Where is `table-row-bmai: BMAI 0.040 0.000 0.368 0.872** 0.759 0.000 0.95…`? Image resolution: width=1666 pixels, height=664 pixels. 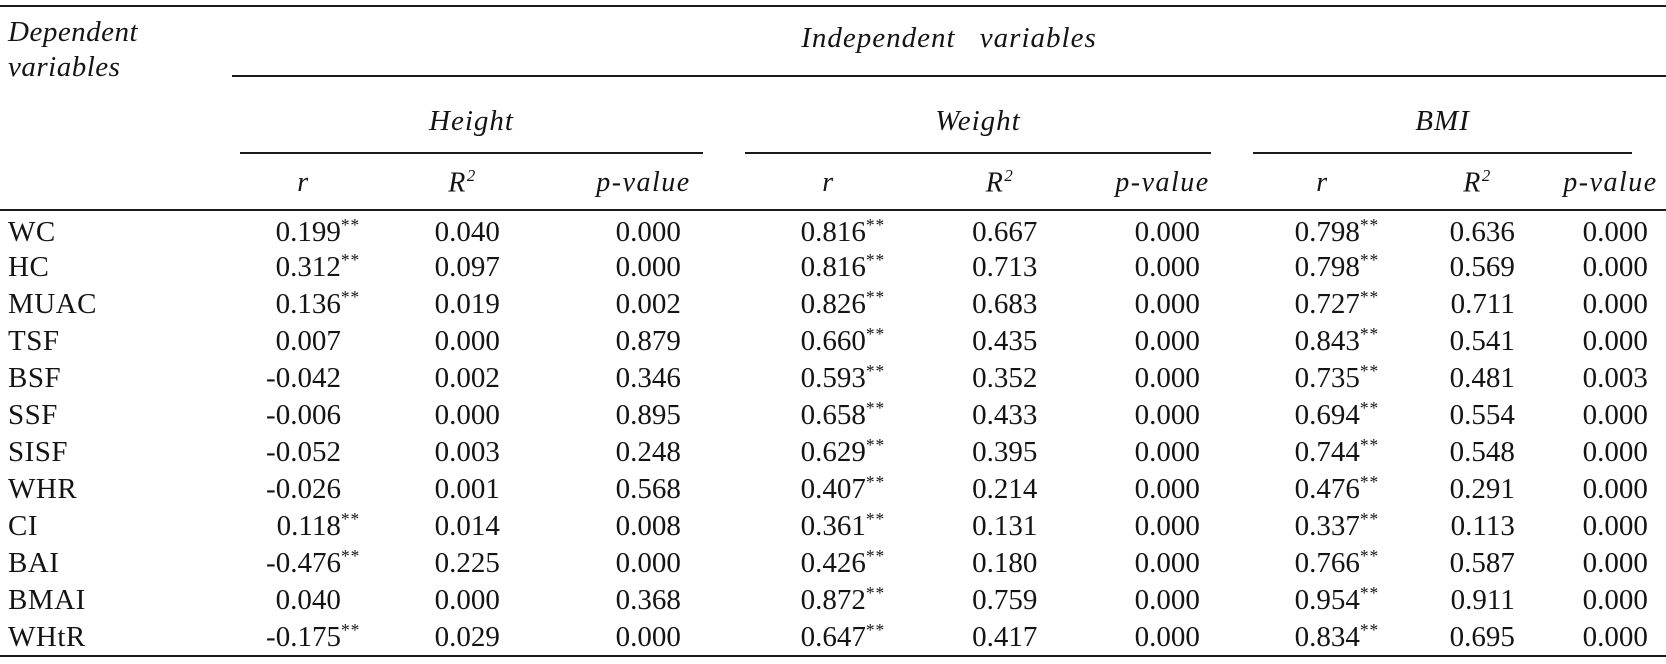
table-row-bmai: BMAI 0.040 0.000 0.368 0.872** 0.759 0.000 0.95… is located at coordinates (833, 600).